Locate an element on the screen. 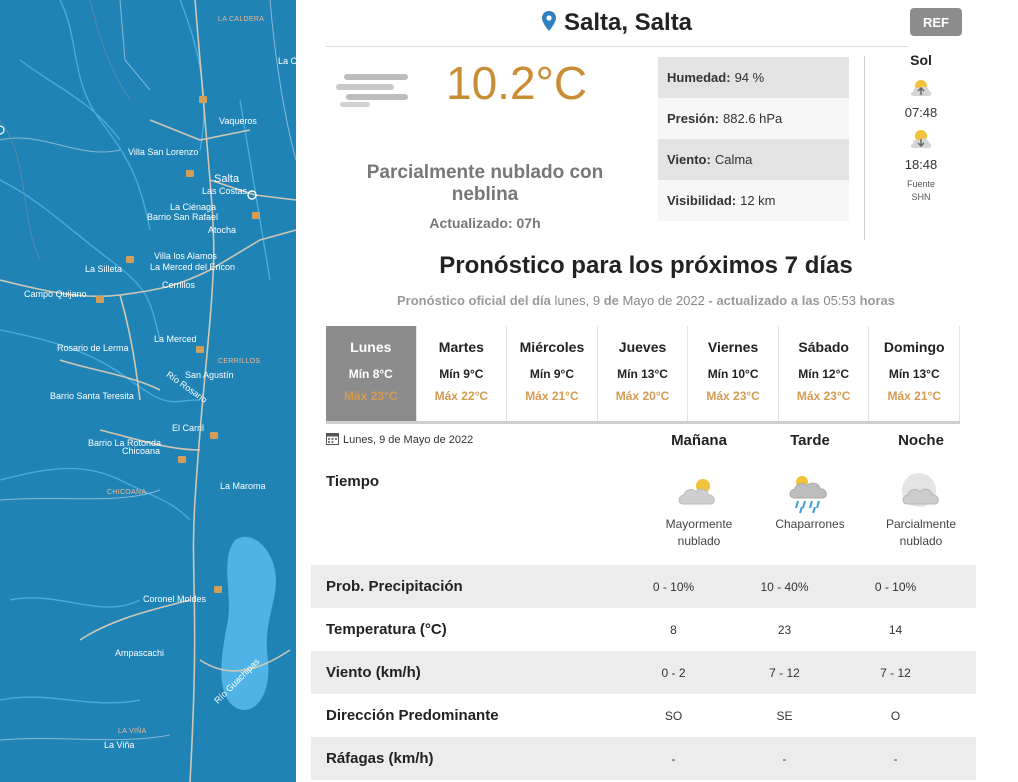 The width and height of the screenshot is (1018, 782). map-label: La Maroma is located at coordinates (243, 486).